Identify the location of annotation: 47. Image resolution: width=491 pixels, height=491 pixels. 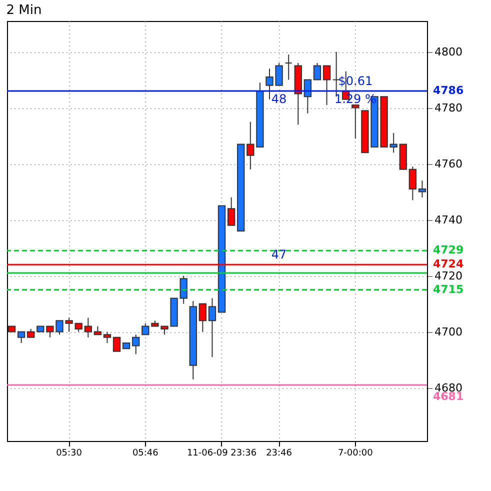
(279, 255).